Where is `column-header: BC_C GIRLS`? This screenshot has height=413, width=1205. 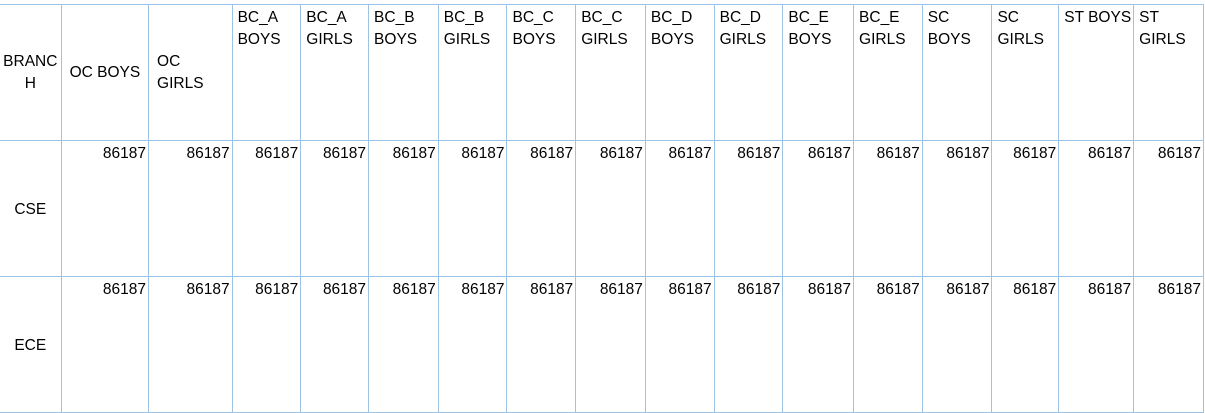
column-header: BC_C GIRLS is located at coordinates (610, 72).